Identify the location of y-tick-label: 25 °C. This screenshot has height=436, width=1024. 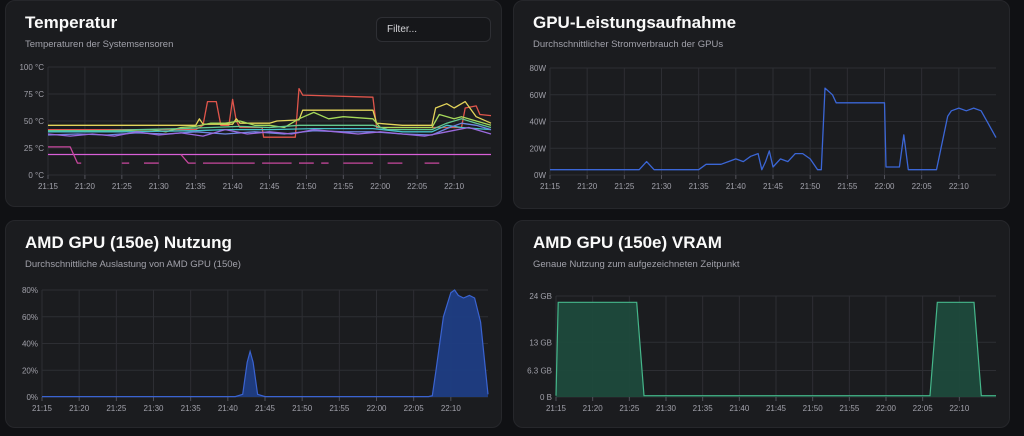
(34, 148).